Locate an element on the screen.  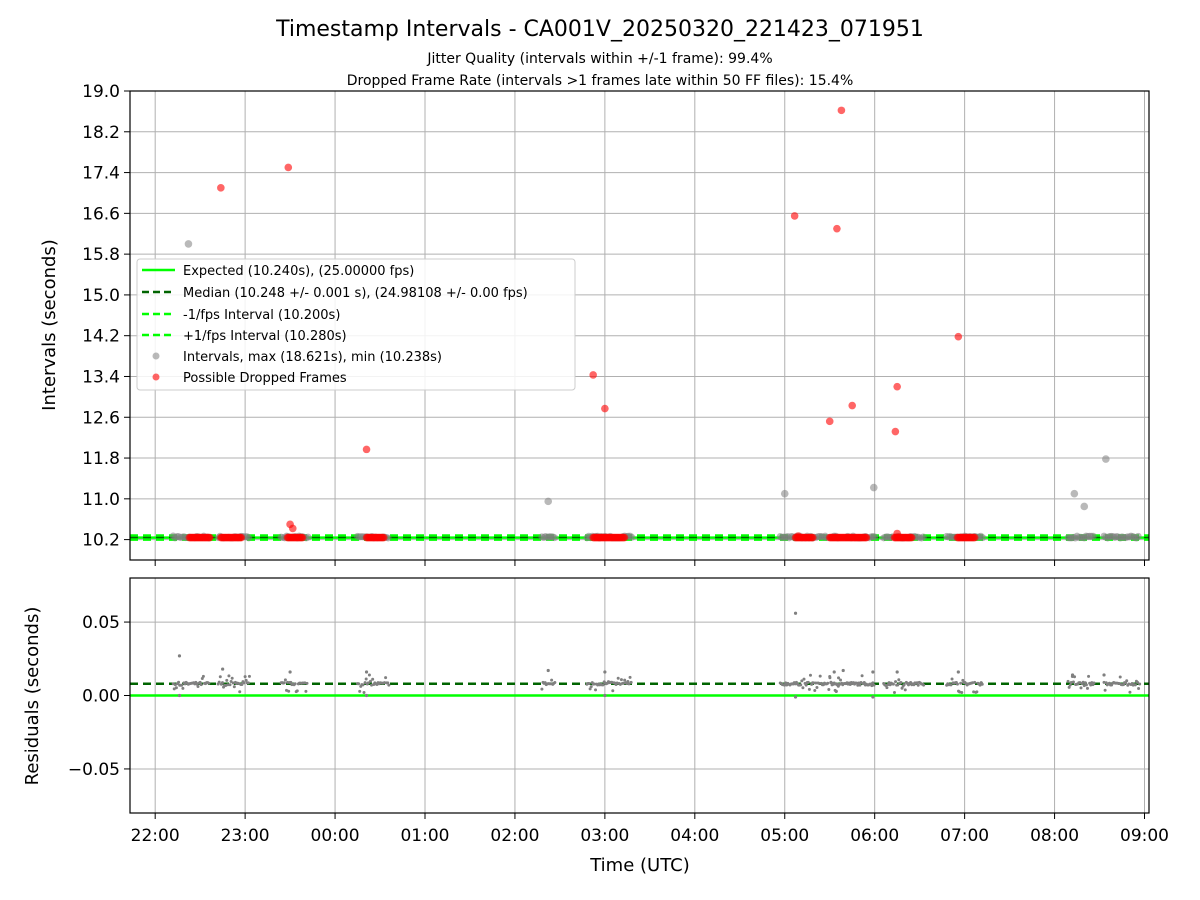
top-y-tick-label: 12.6 is located at coordinates (101, 418).